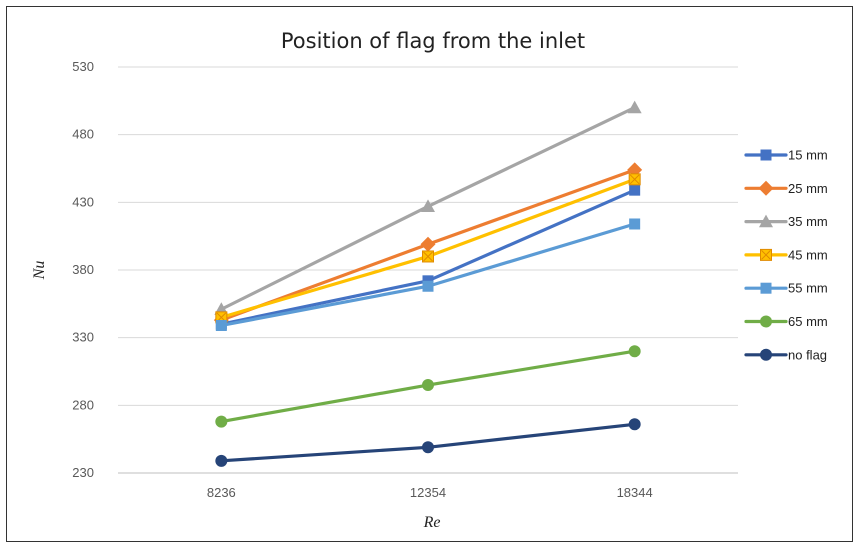 This screenshot has height=550, width=861. What do you see at coordinates (808, 288) in the screenshot?
I see `legend-label: 55 mm` at bounding box center [808, 288].